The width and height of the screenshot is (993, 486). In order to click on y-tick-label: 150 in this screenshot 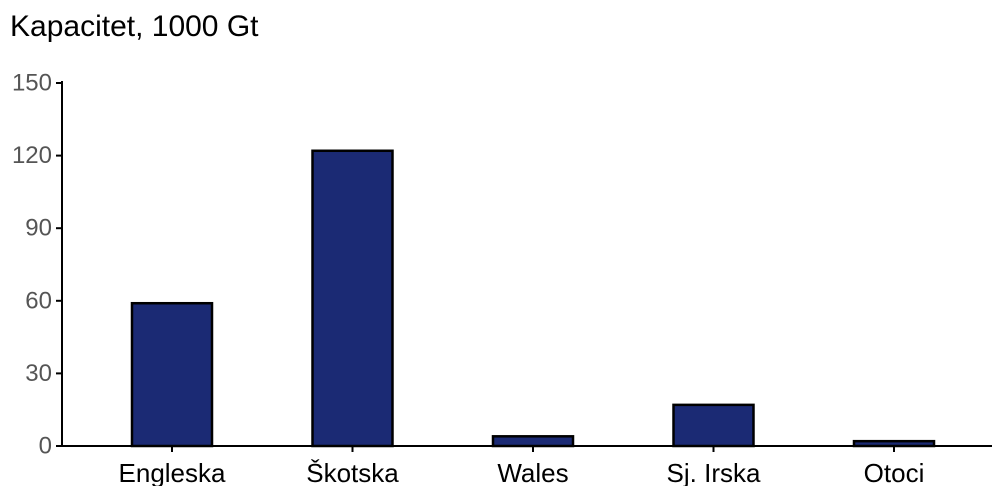, I will do `click(32, 83)`.